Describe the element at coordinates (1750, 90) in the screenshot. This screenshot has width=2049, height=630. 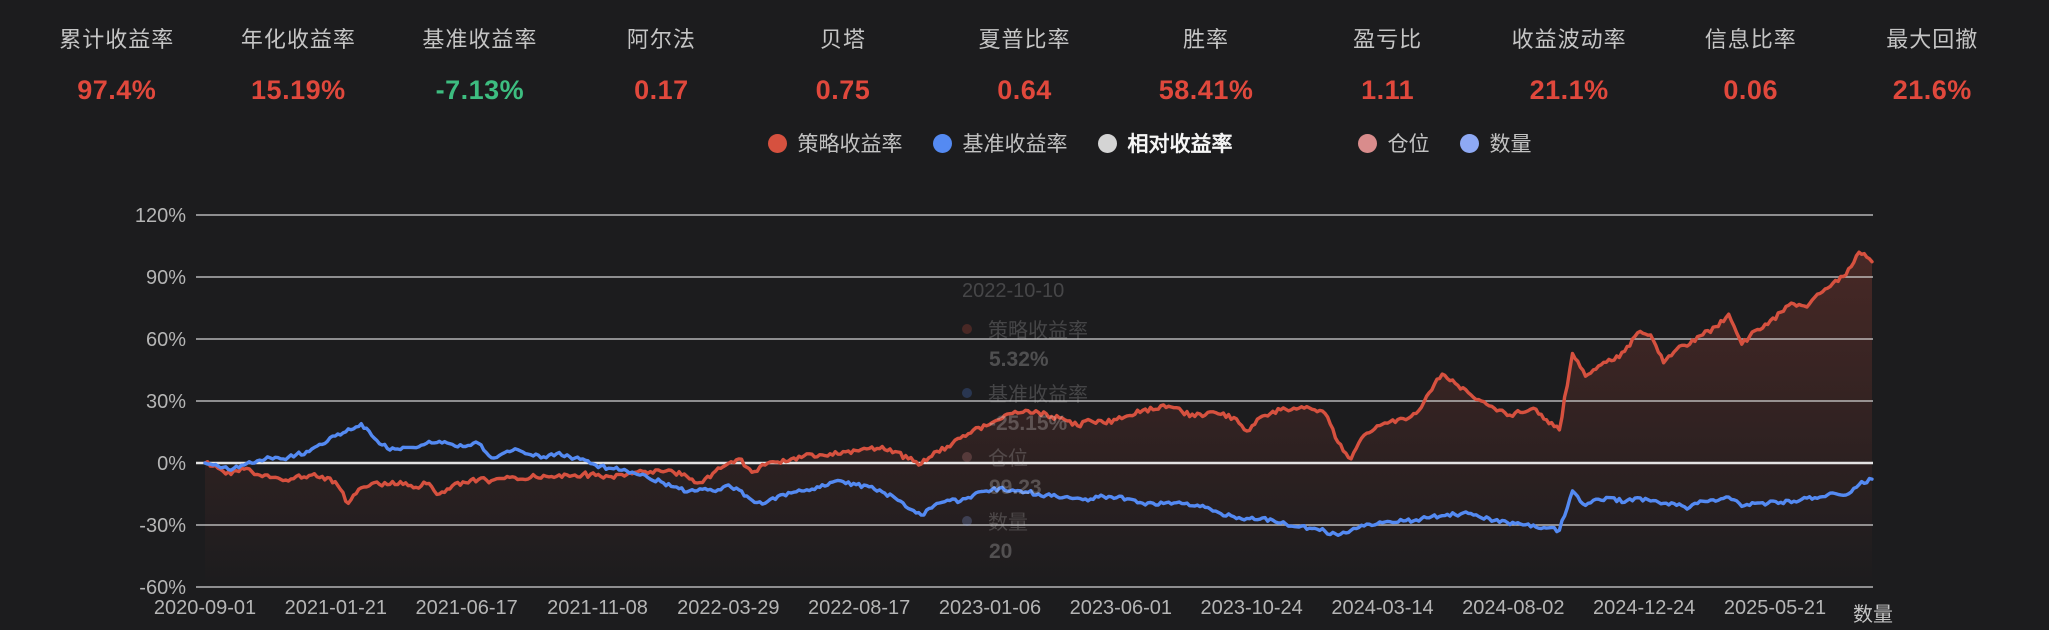
I see `metric-value: 0.06` at that location.